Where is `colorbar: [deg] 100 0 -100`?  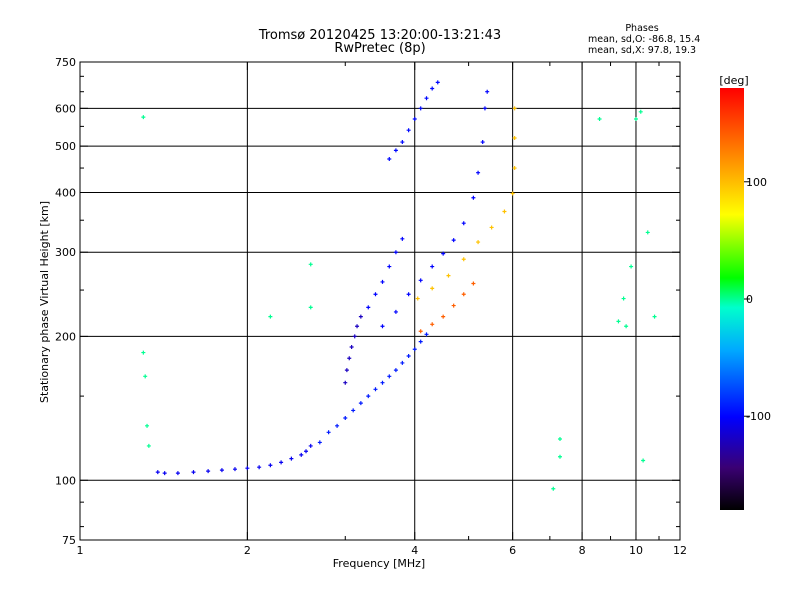
colorbar: [deg] 100 0 -100 is located at coordinates (745, 292).